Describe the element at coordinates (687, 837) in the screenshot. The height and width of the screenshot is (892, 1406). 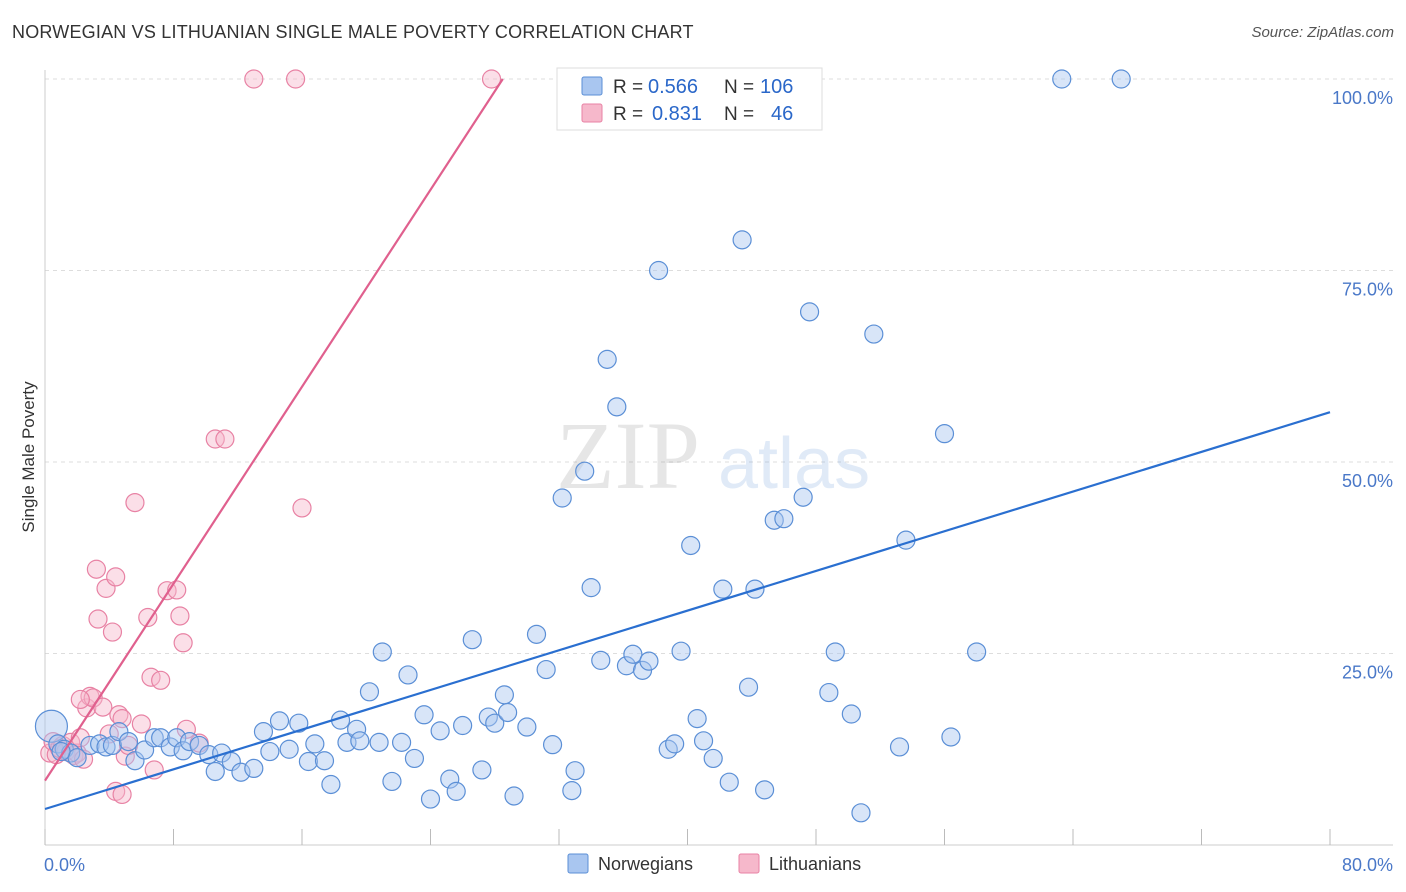
I see `x-ticks` at that location.